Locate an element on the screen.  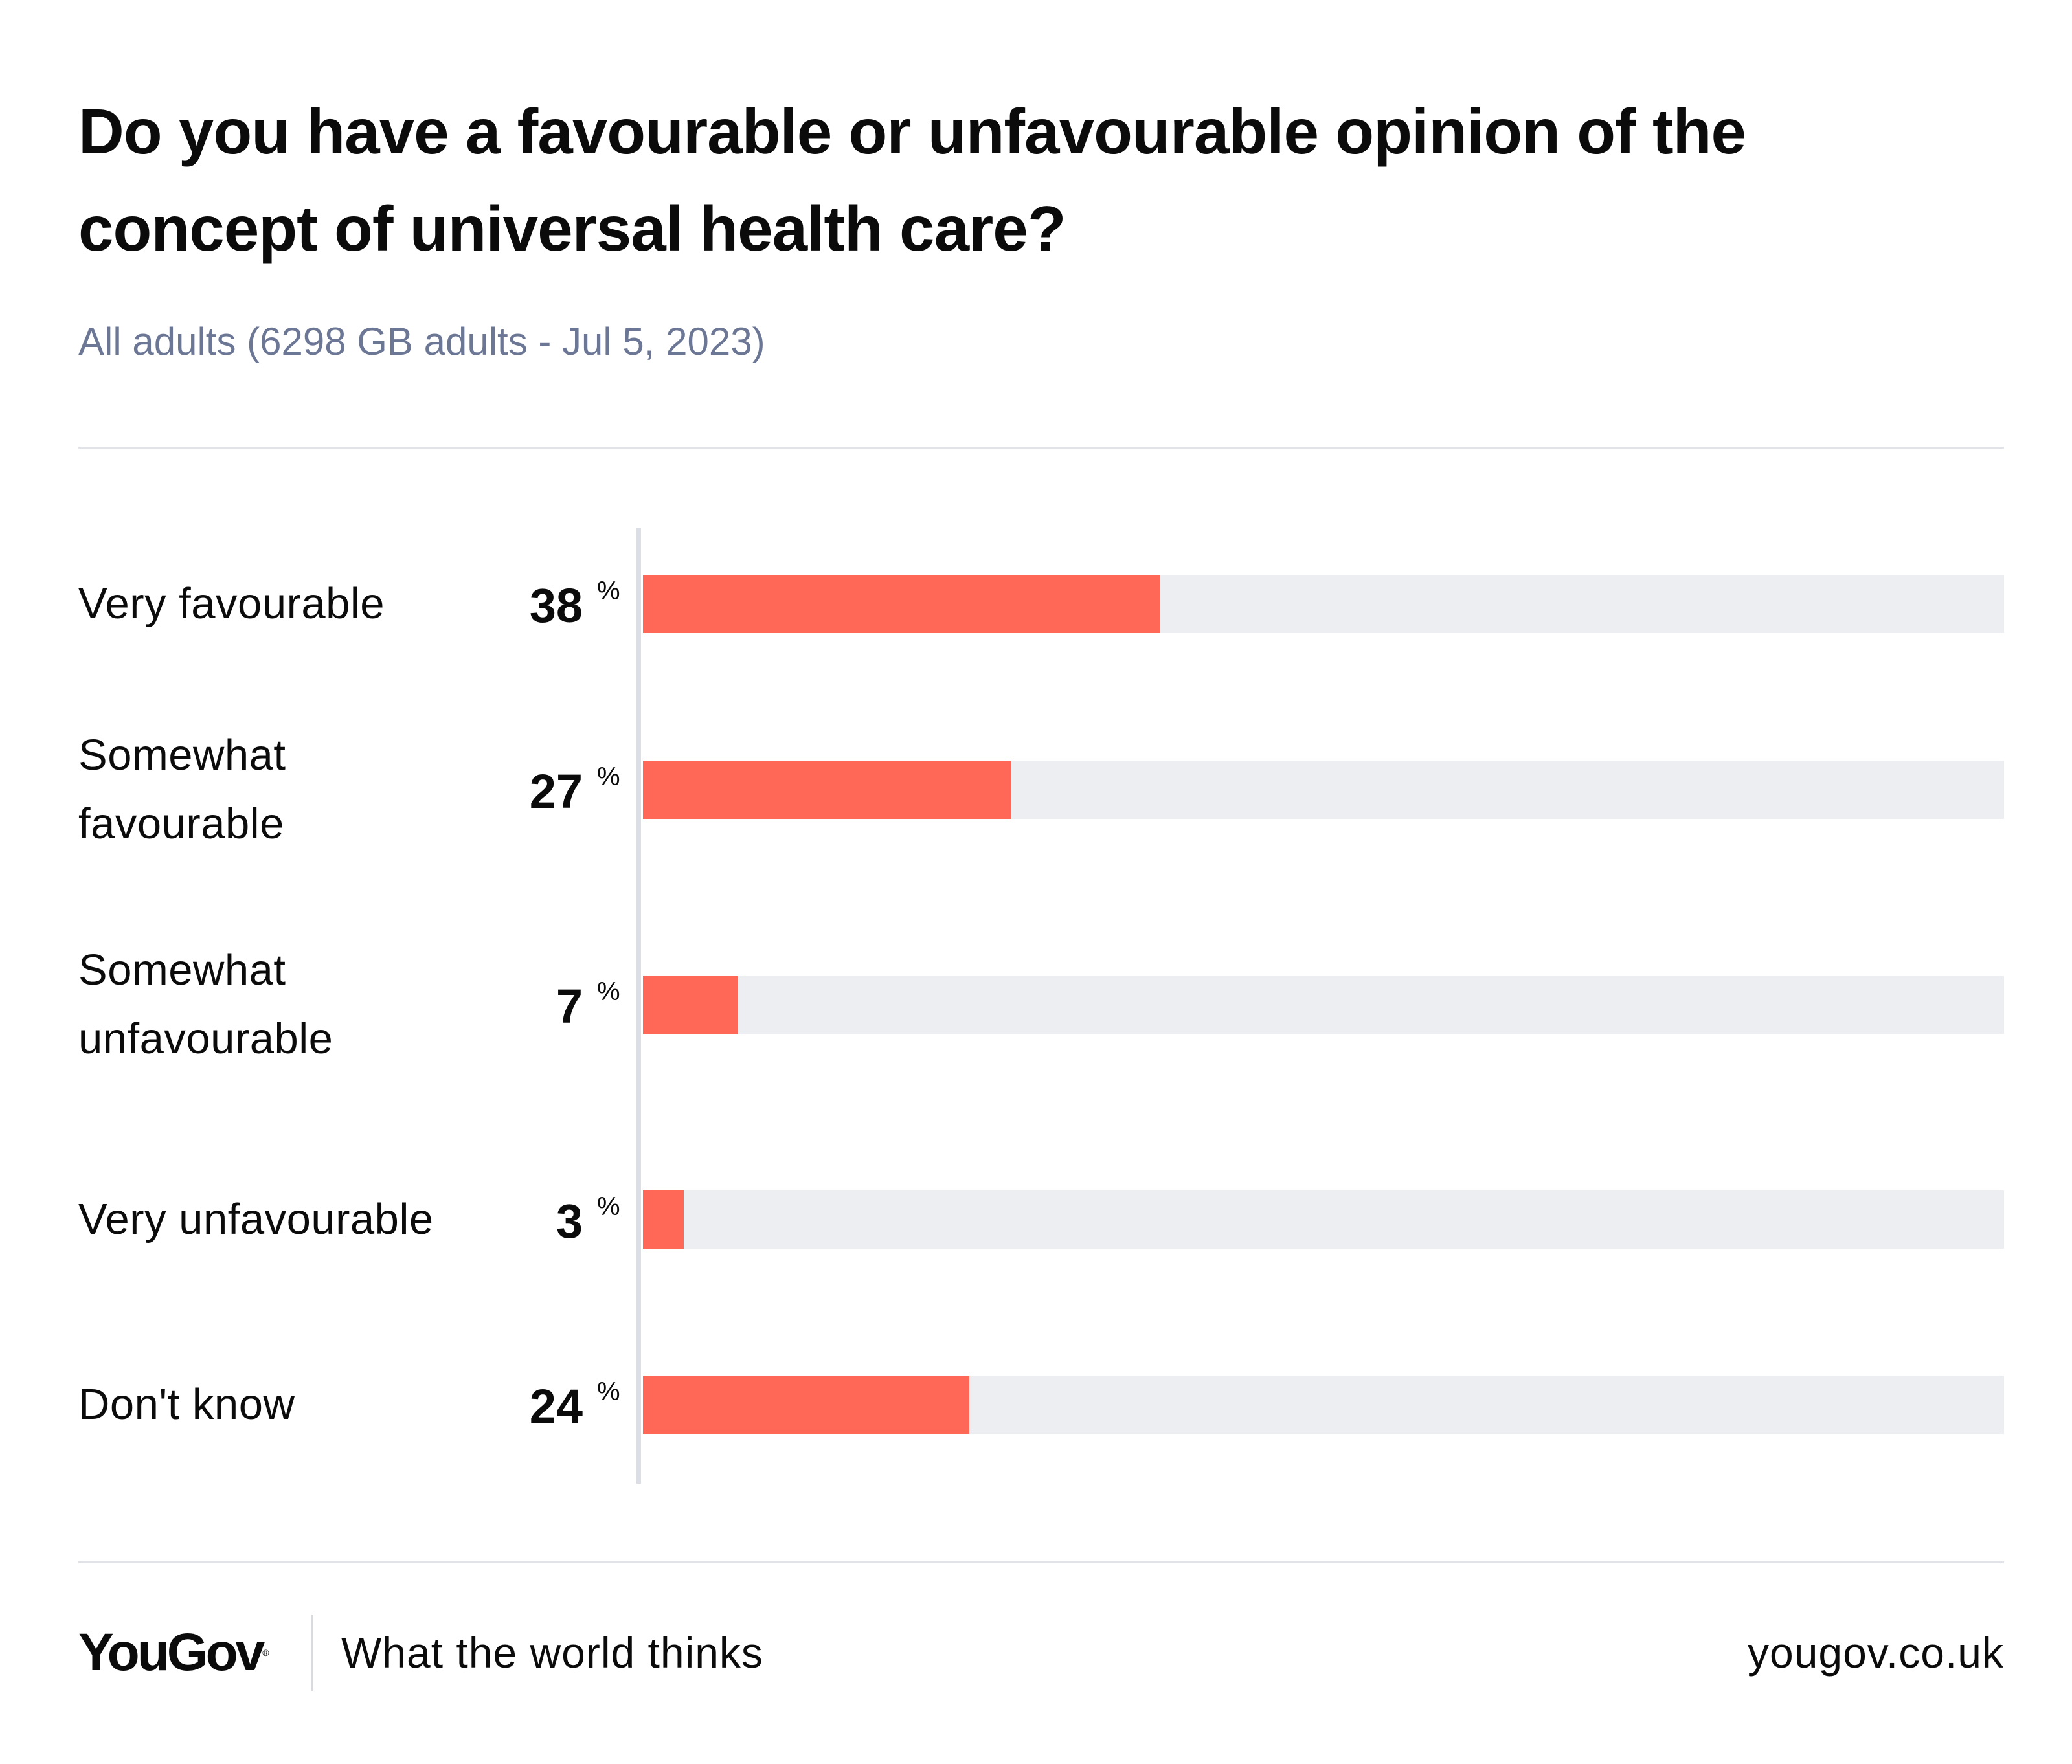
category-label: Don't know is located at coordinates (186, 1405).